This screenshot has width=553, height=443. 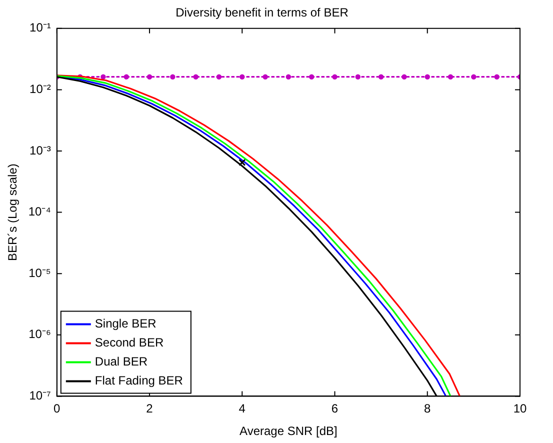 What do you see at coordinates (13, 212) in the screenshot?
I see `y-axis-title: BER´s (Log scale)` at bounding box center [13, 212].